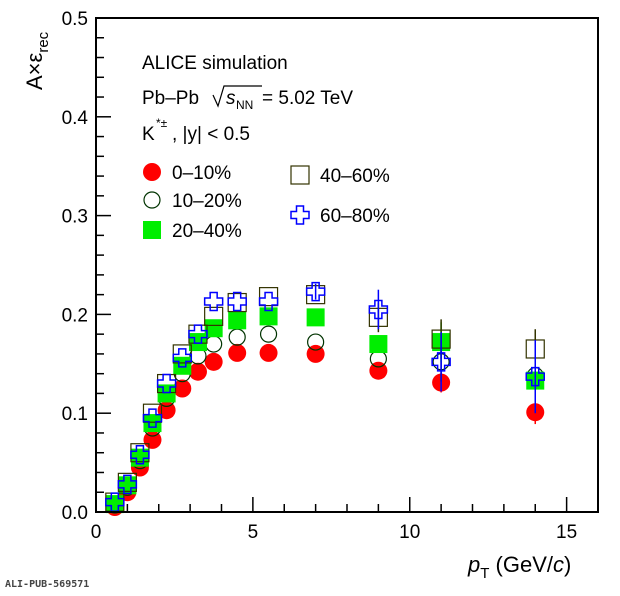  I want to click on y-tick-label: 0.1, so click(75, 414).